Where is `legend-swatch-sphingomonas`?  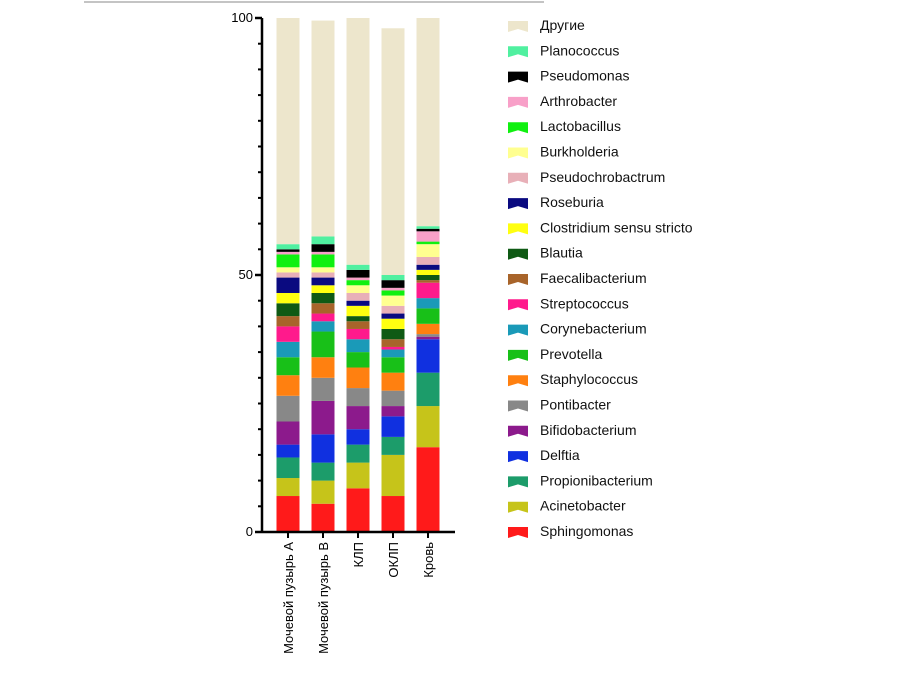 legend-swatch-sphingomonas is located at coordinates (518, 532).